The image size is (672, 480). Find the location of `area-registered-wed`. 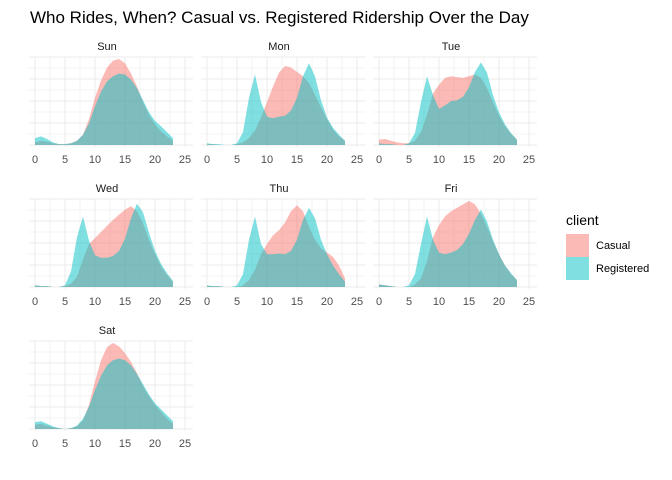

area-registered-wed is located at coordinates (104, 245).